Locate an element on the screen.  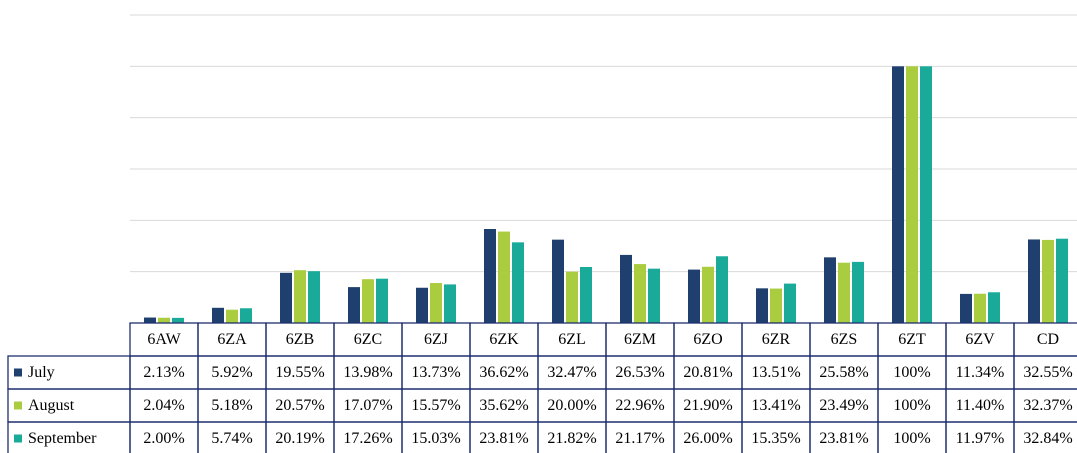
data-label: 35.62% is located at coordinates (503, 405).